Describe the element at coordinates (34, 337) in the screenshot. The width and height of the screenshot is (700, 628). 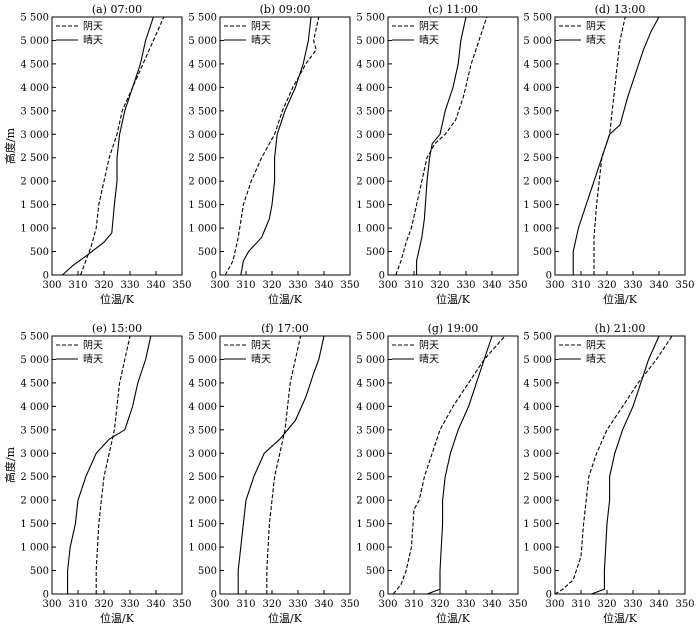
I see `y-tick-label: 5 500` at that location.